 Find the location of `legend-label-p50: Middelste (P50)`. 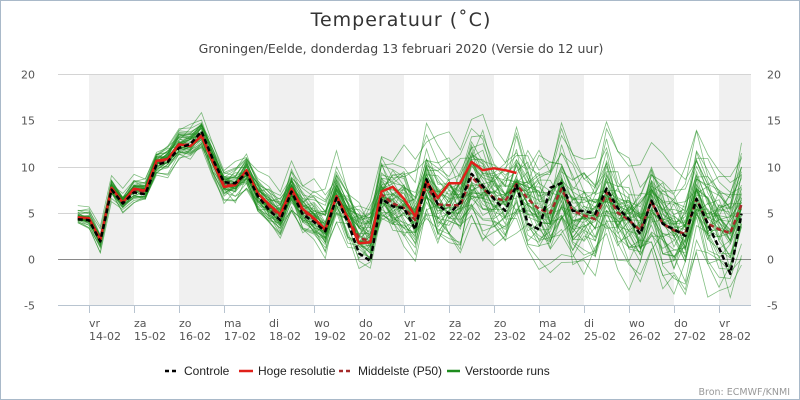

legend-label-p50: Middelste (P50) is located at coordinates (400, 371).